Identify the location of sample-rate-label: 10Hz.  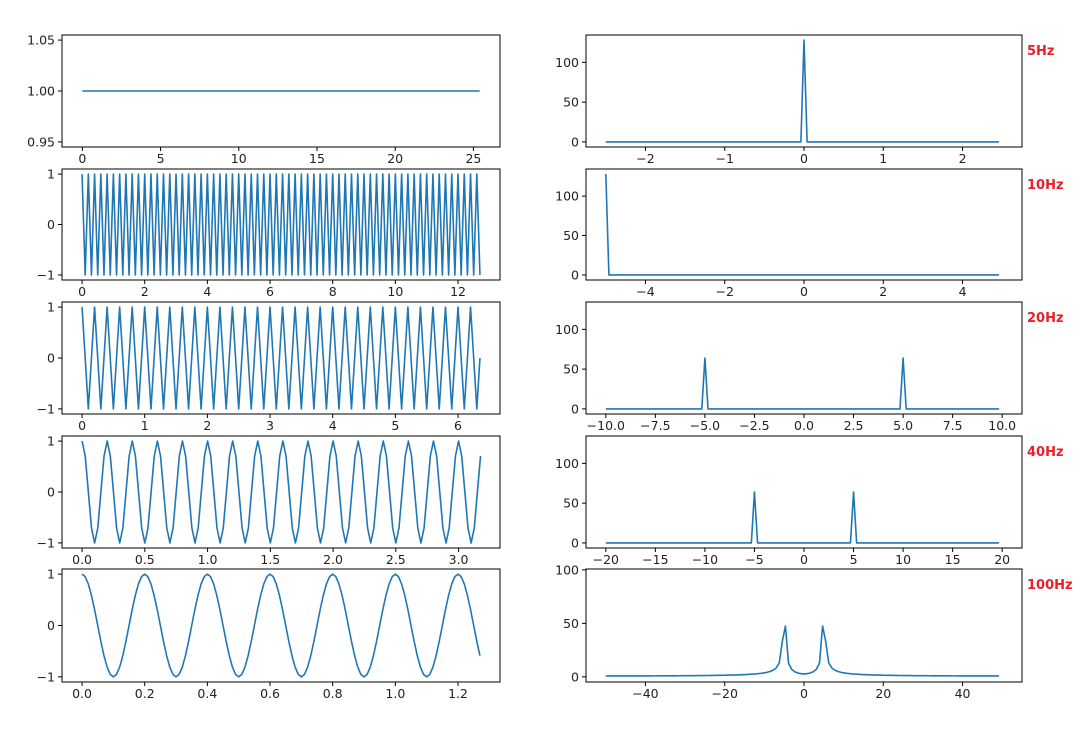
(1045, 185).